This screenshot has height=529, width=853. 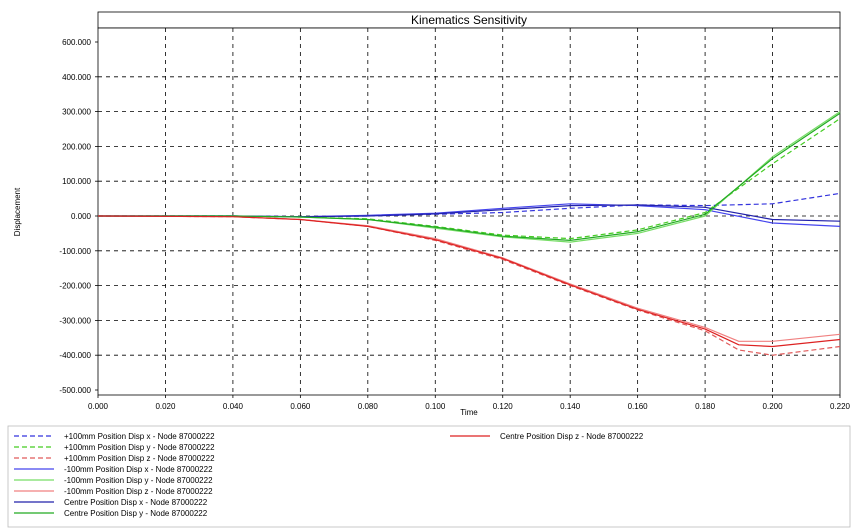 I want to click on x-tick-label: 0.140, so click(x=570, y=406).